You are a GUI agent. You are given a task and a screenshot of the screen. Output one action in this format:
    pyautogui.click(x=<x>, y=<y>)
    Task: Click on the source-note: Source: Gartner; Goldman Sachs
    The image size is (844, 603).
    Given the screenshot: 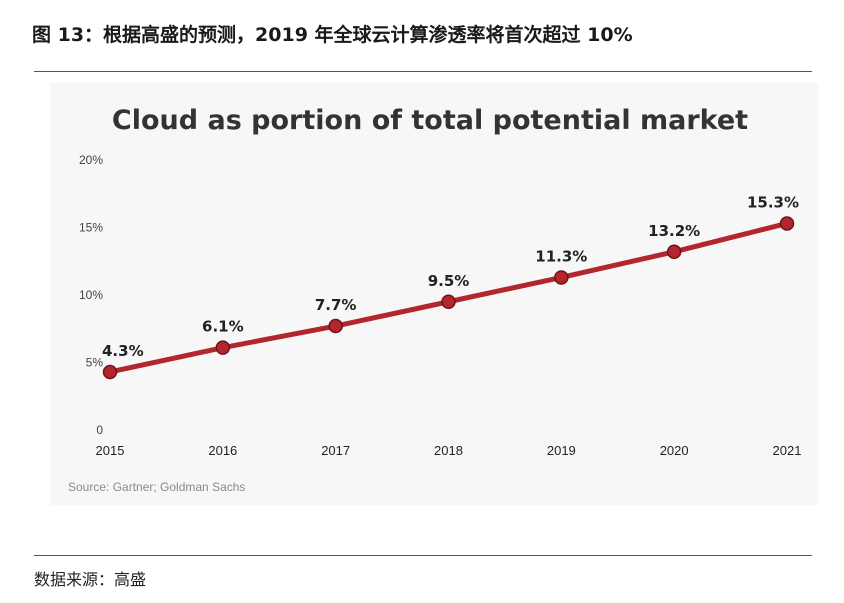 What is the action you would take?
    pyautogui.click(x=156, y=487)
    